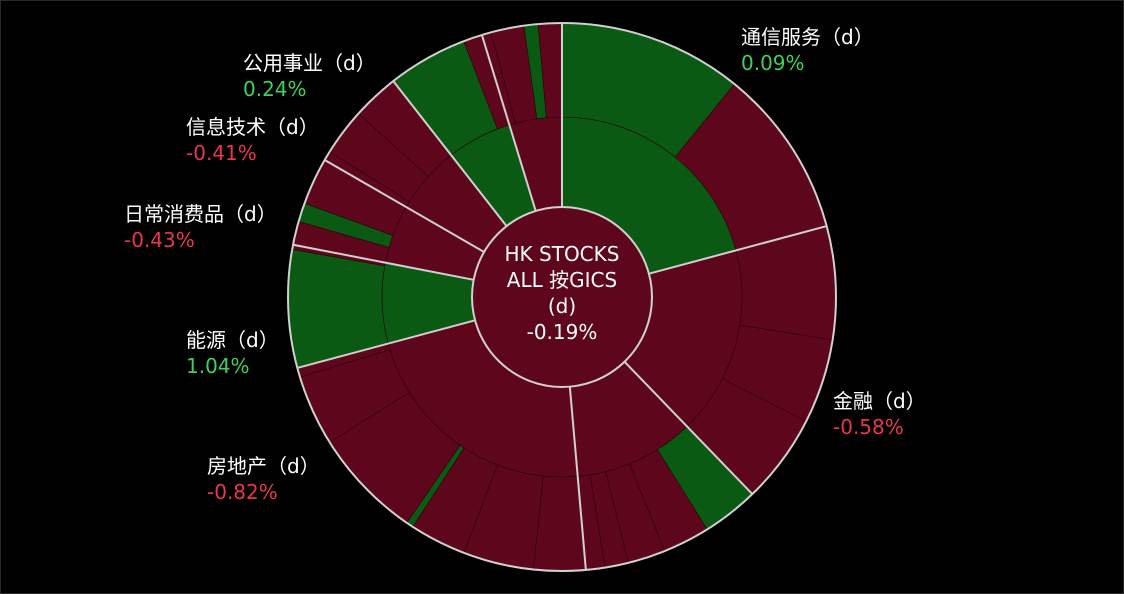  What do you see at coordinates (807, 50) in the screenshot?
I see `sector-label-communication: 通信服务（d） 0.09%` at bounding box center [807, 50].